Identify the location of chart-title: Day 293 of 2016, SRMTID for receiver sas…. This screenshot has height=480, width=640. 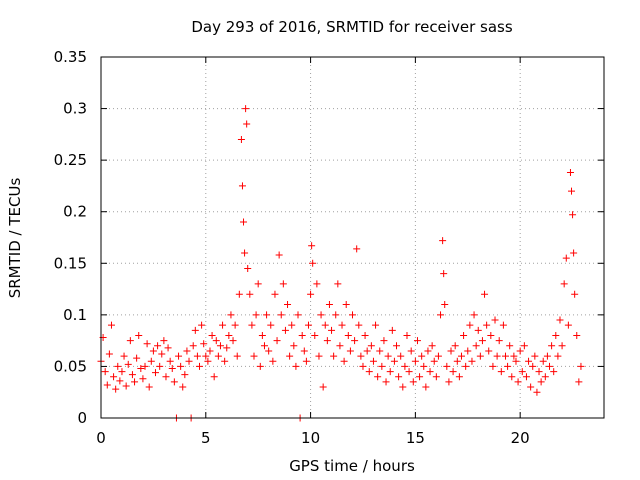
(351, 27).